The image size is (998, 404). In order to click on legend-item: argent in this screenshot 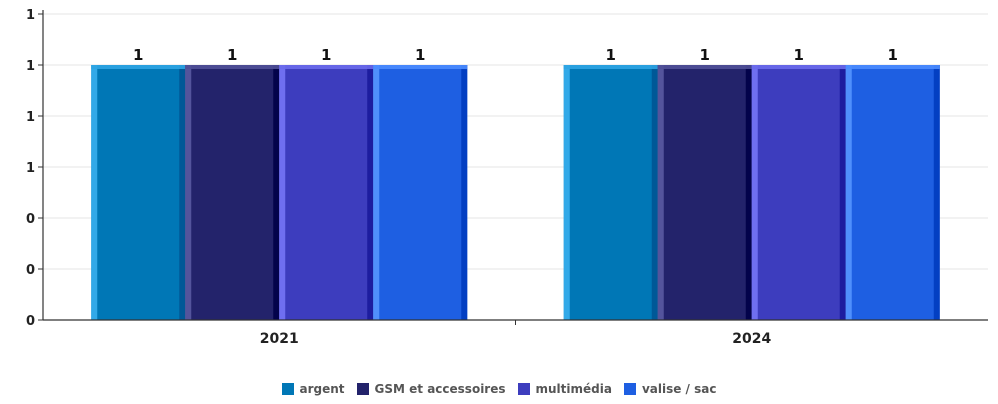, I will do `click(313, 389)`.